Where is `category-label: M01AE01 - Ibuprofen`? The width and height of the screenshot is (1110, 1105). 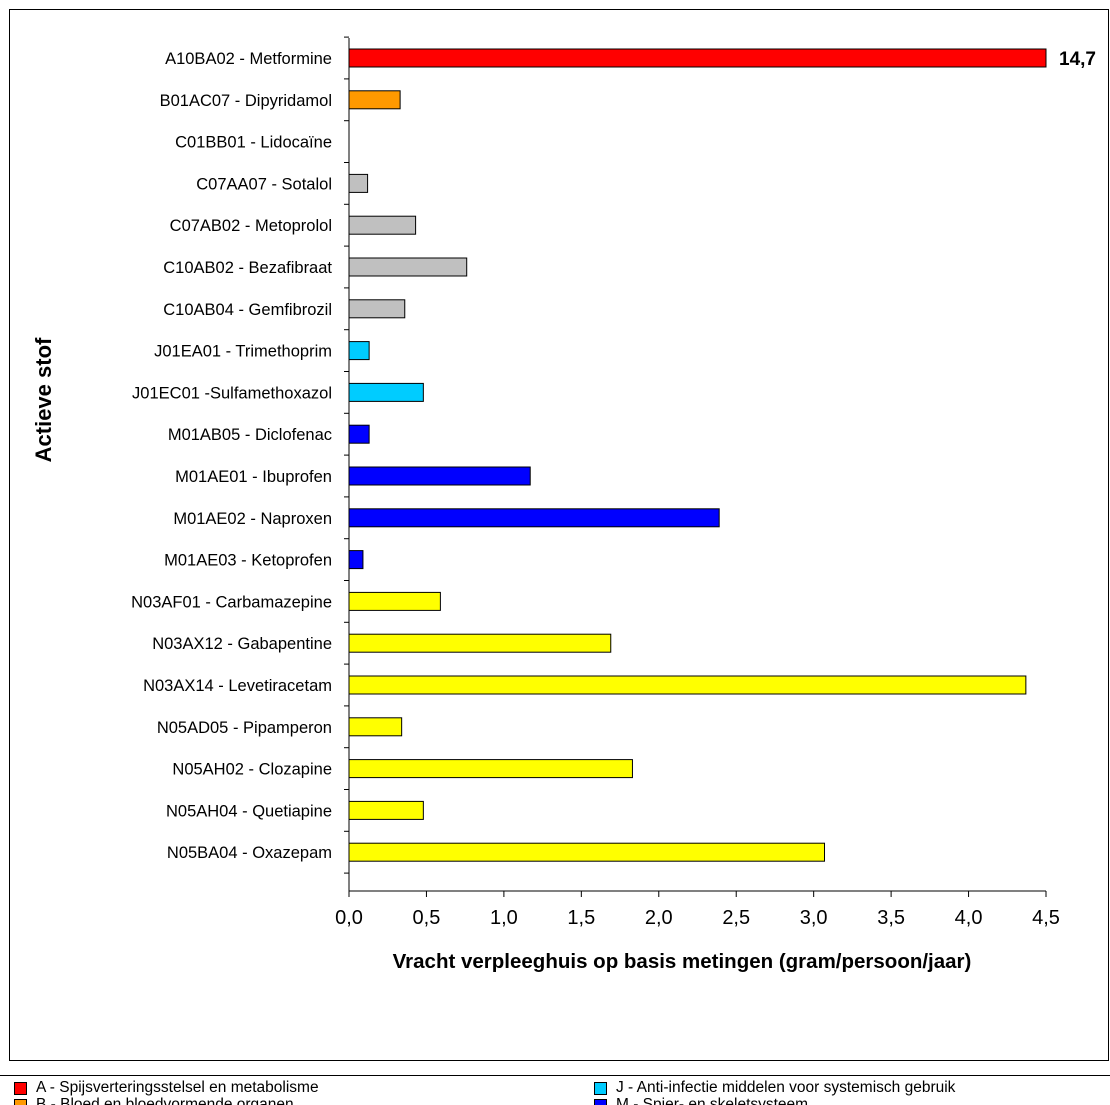 category-label: M01AE01 - Ibuprofen is located at coordinates (253, 477).